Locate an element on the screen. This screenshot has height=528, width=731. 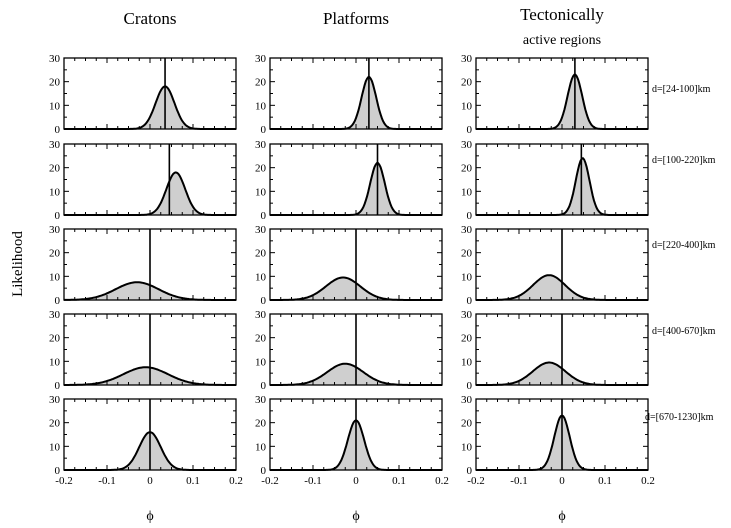
panel-3-1: 0 10 20 30 is located at coordinates (349, 350).